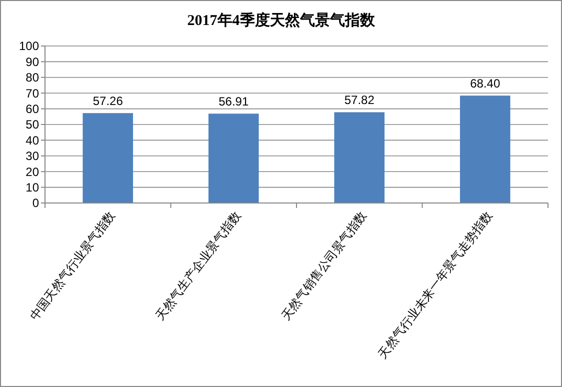  What do you see at coordinates (29, 46) in the screenshot?
I see `y-tick-label: 100` at bounding box center [29, 46].